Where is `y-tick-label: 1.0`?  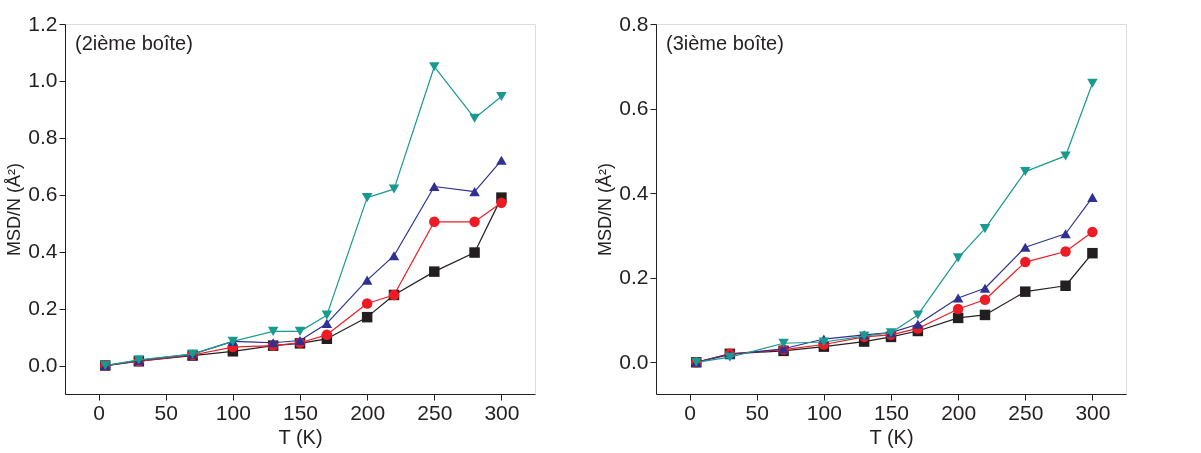 y-tick-label: 1.0 is located at coordinates (43, 80).